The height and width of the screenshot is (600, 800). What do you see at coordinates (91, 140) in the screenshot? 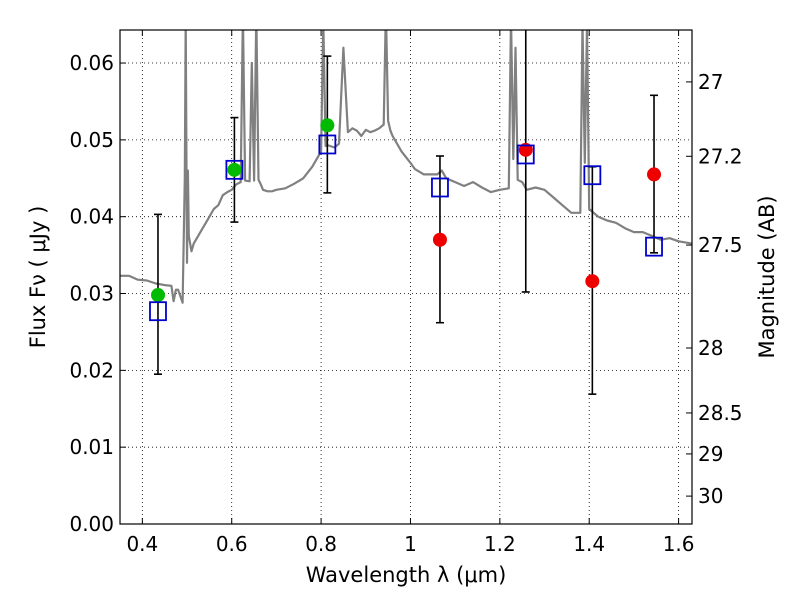
I see `y-tick-label: 0.05` at bounding box center [91, 140].